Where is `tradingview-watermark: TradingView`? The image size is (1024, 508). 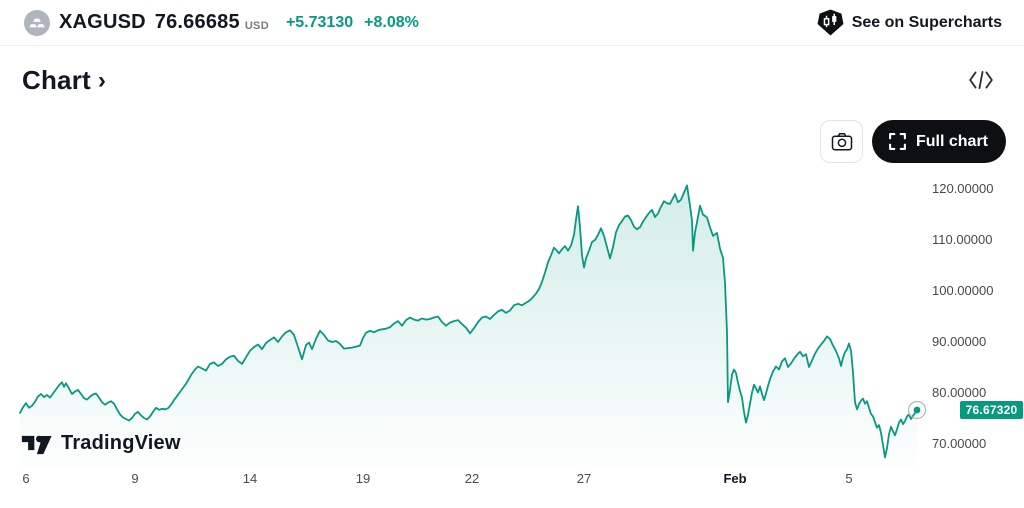
tradingview-watermark: TradingView is located at coordinates (101, 443).